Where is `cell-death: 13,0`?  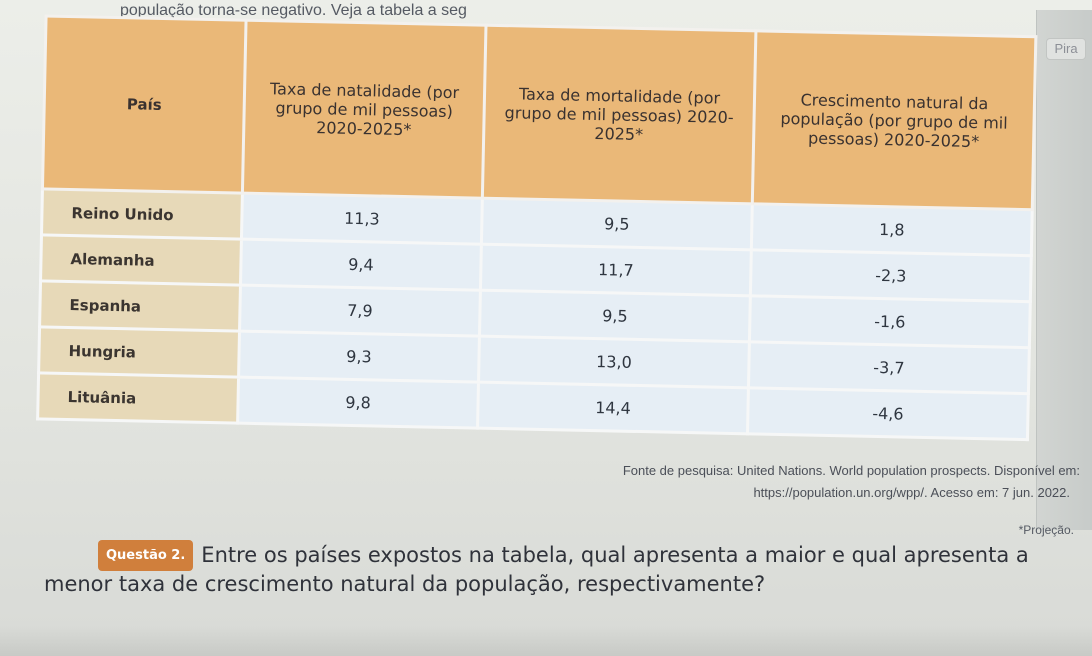 cell-death: 13,0 is located at coordinates (614, 362).